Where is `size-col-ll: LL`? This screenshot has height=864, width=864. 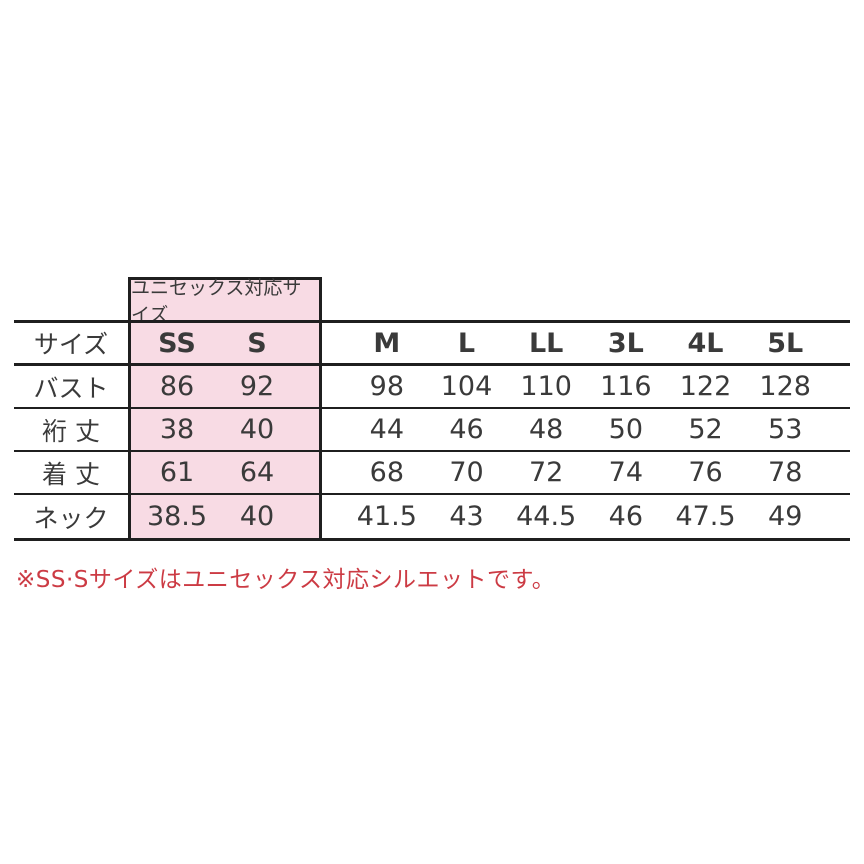
size-col-ll: LL is located at coordinates (546, 343).